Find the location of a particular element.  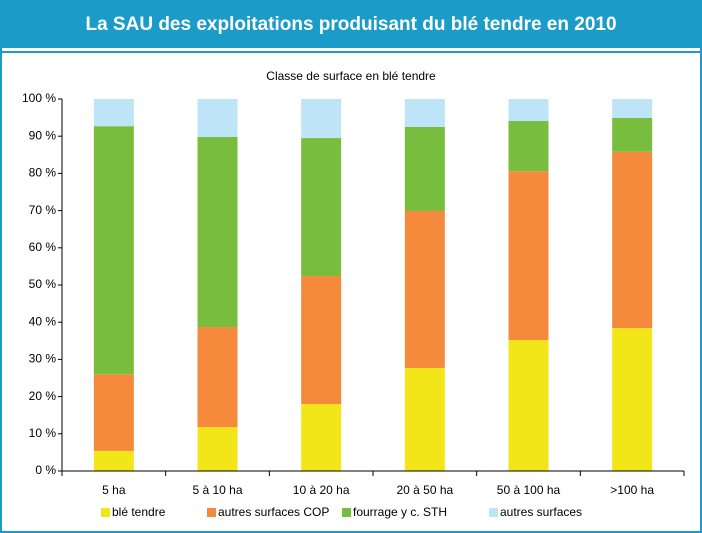

title-banner is located at coordinates (351, 24).